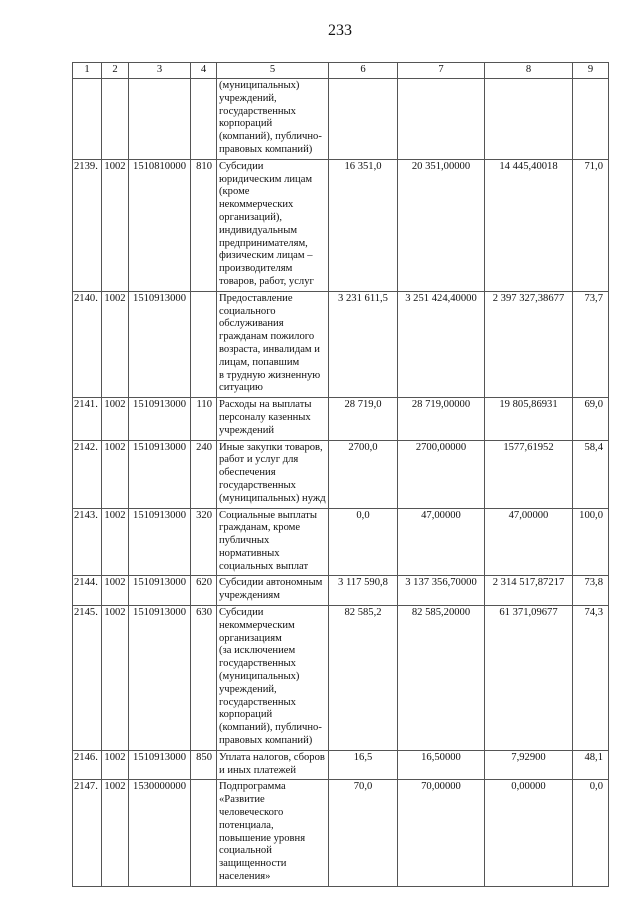 The width and height of the screenshot is (640, 905). I want to click on executed-amount-cell: 19 805,86931, so click(528, 419).